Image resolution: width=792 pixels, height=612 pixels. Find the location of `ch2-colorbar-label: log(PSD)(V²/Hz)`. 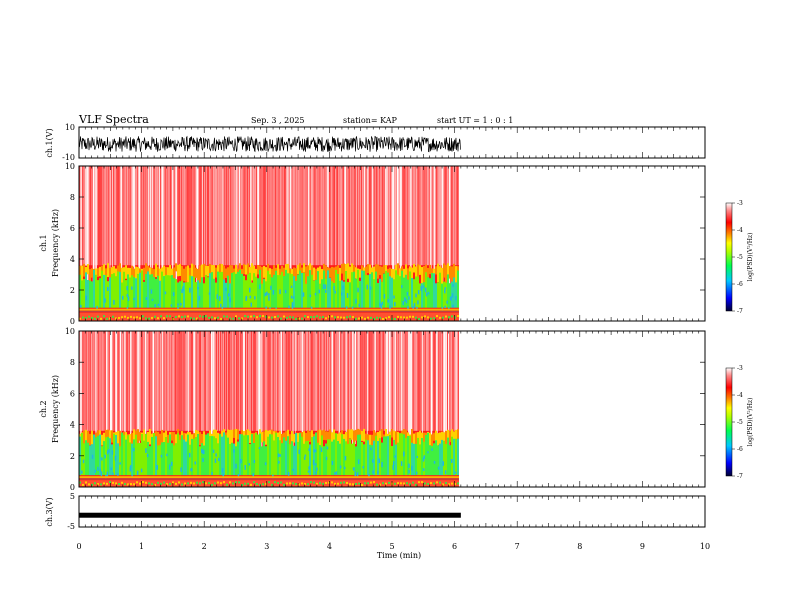

ch2-colorbar-label: log(PSD)(V²/Hz) is located at coordinates (750, 422).